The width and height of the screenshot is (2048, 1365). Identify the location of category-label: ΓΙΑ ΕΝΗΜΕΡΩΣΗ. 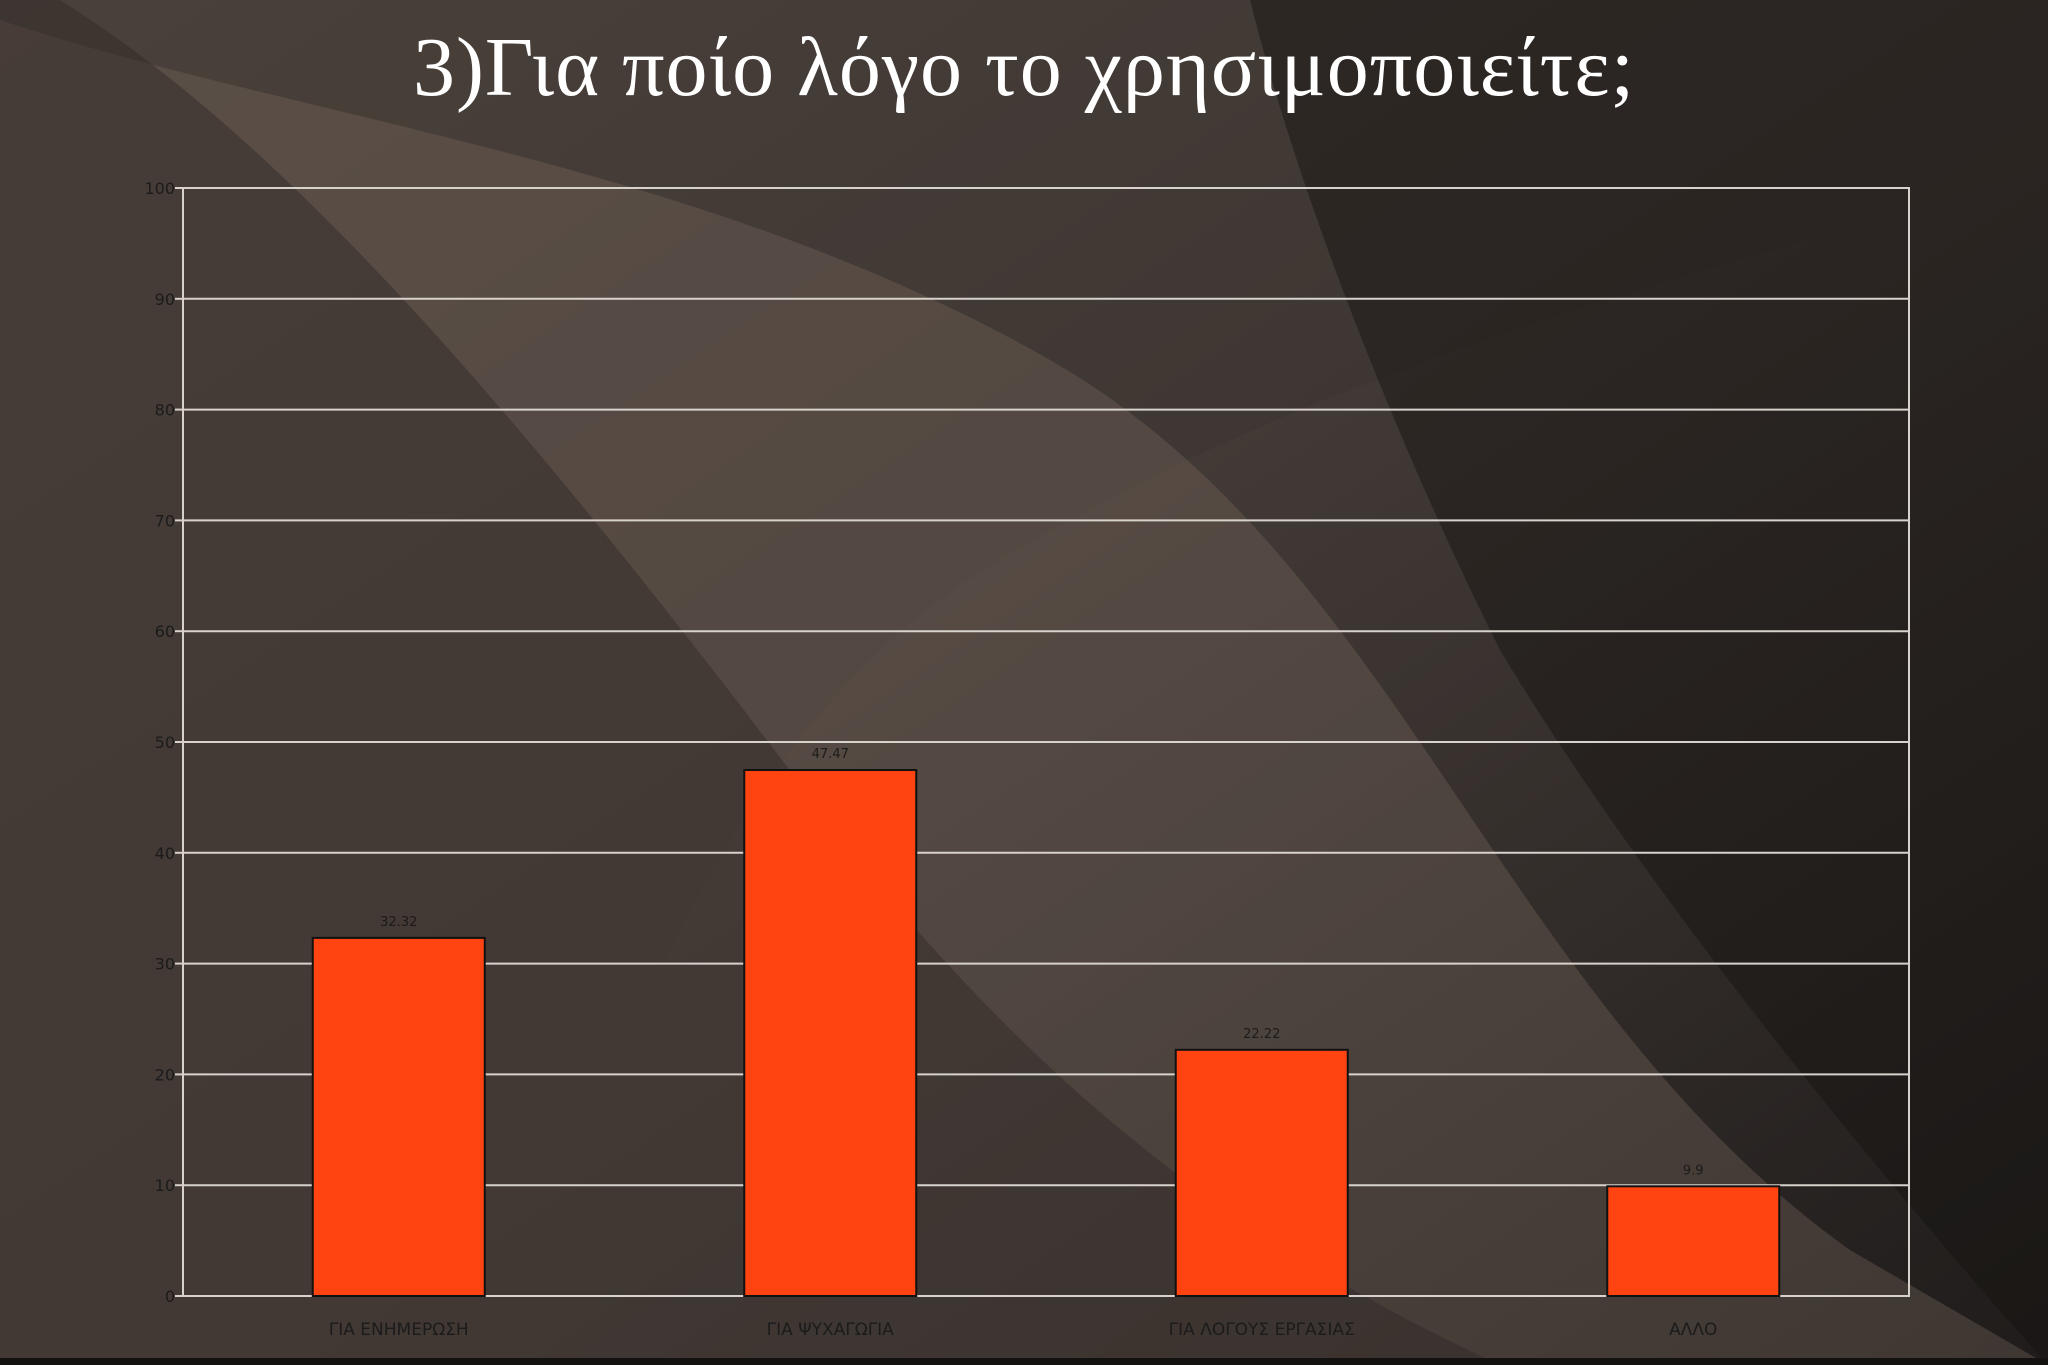
(399, 1330).